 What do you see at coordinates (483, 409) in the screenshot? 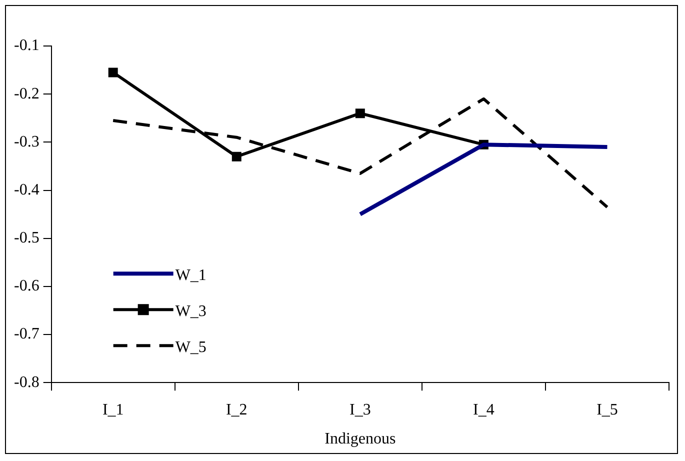
I see `x-tick-label: I_4` at bounding box center [483, 409].